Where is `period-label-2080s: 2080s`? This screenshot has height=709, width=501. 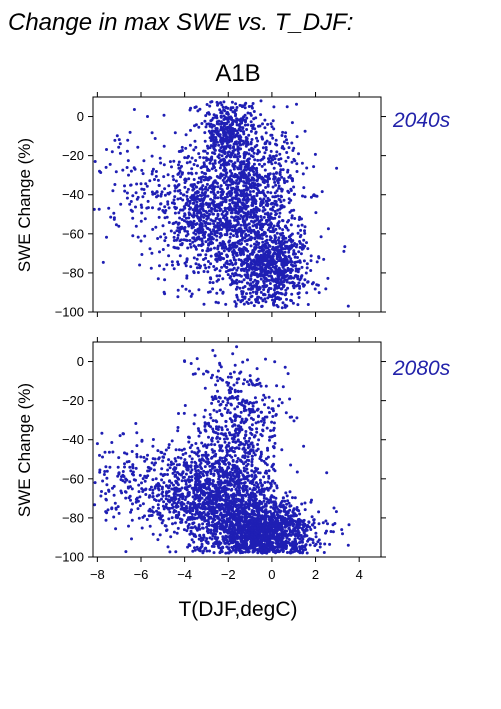
period-label-2080s: 2080s is located at coordinates (421, 368).